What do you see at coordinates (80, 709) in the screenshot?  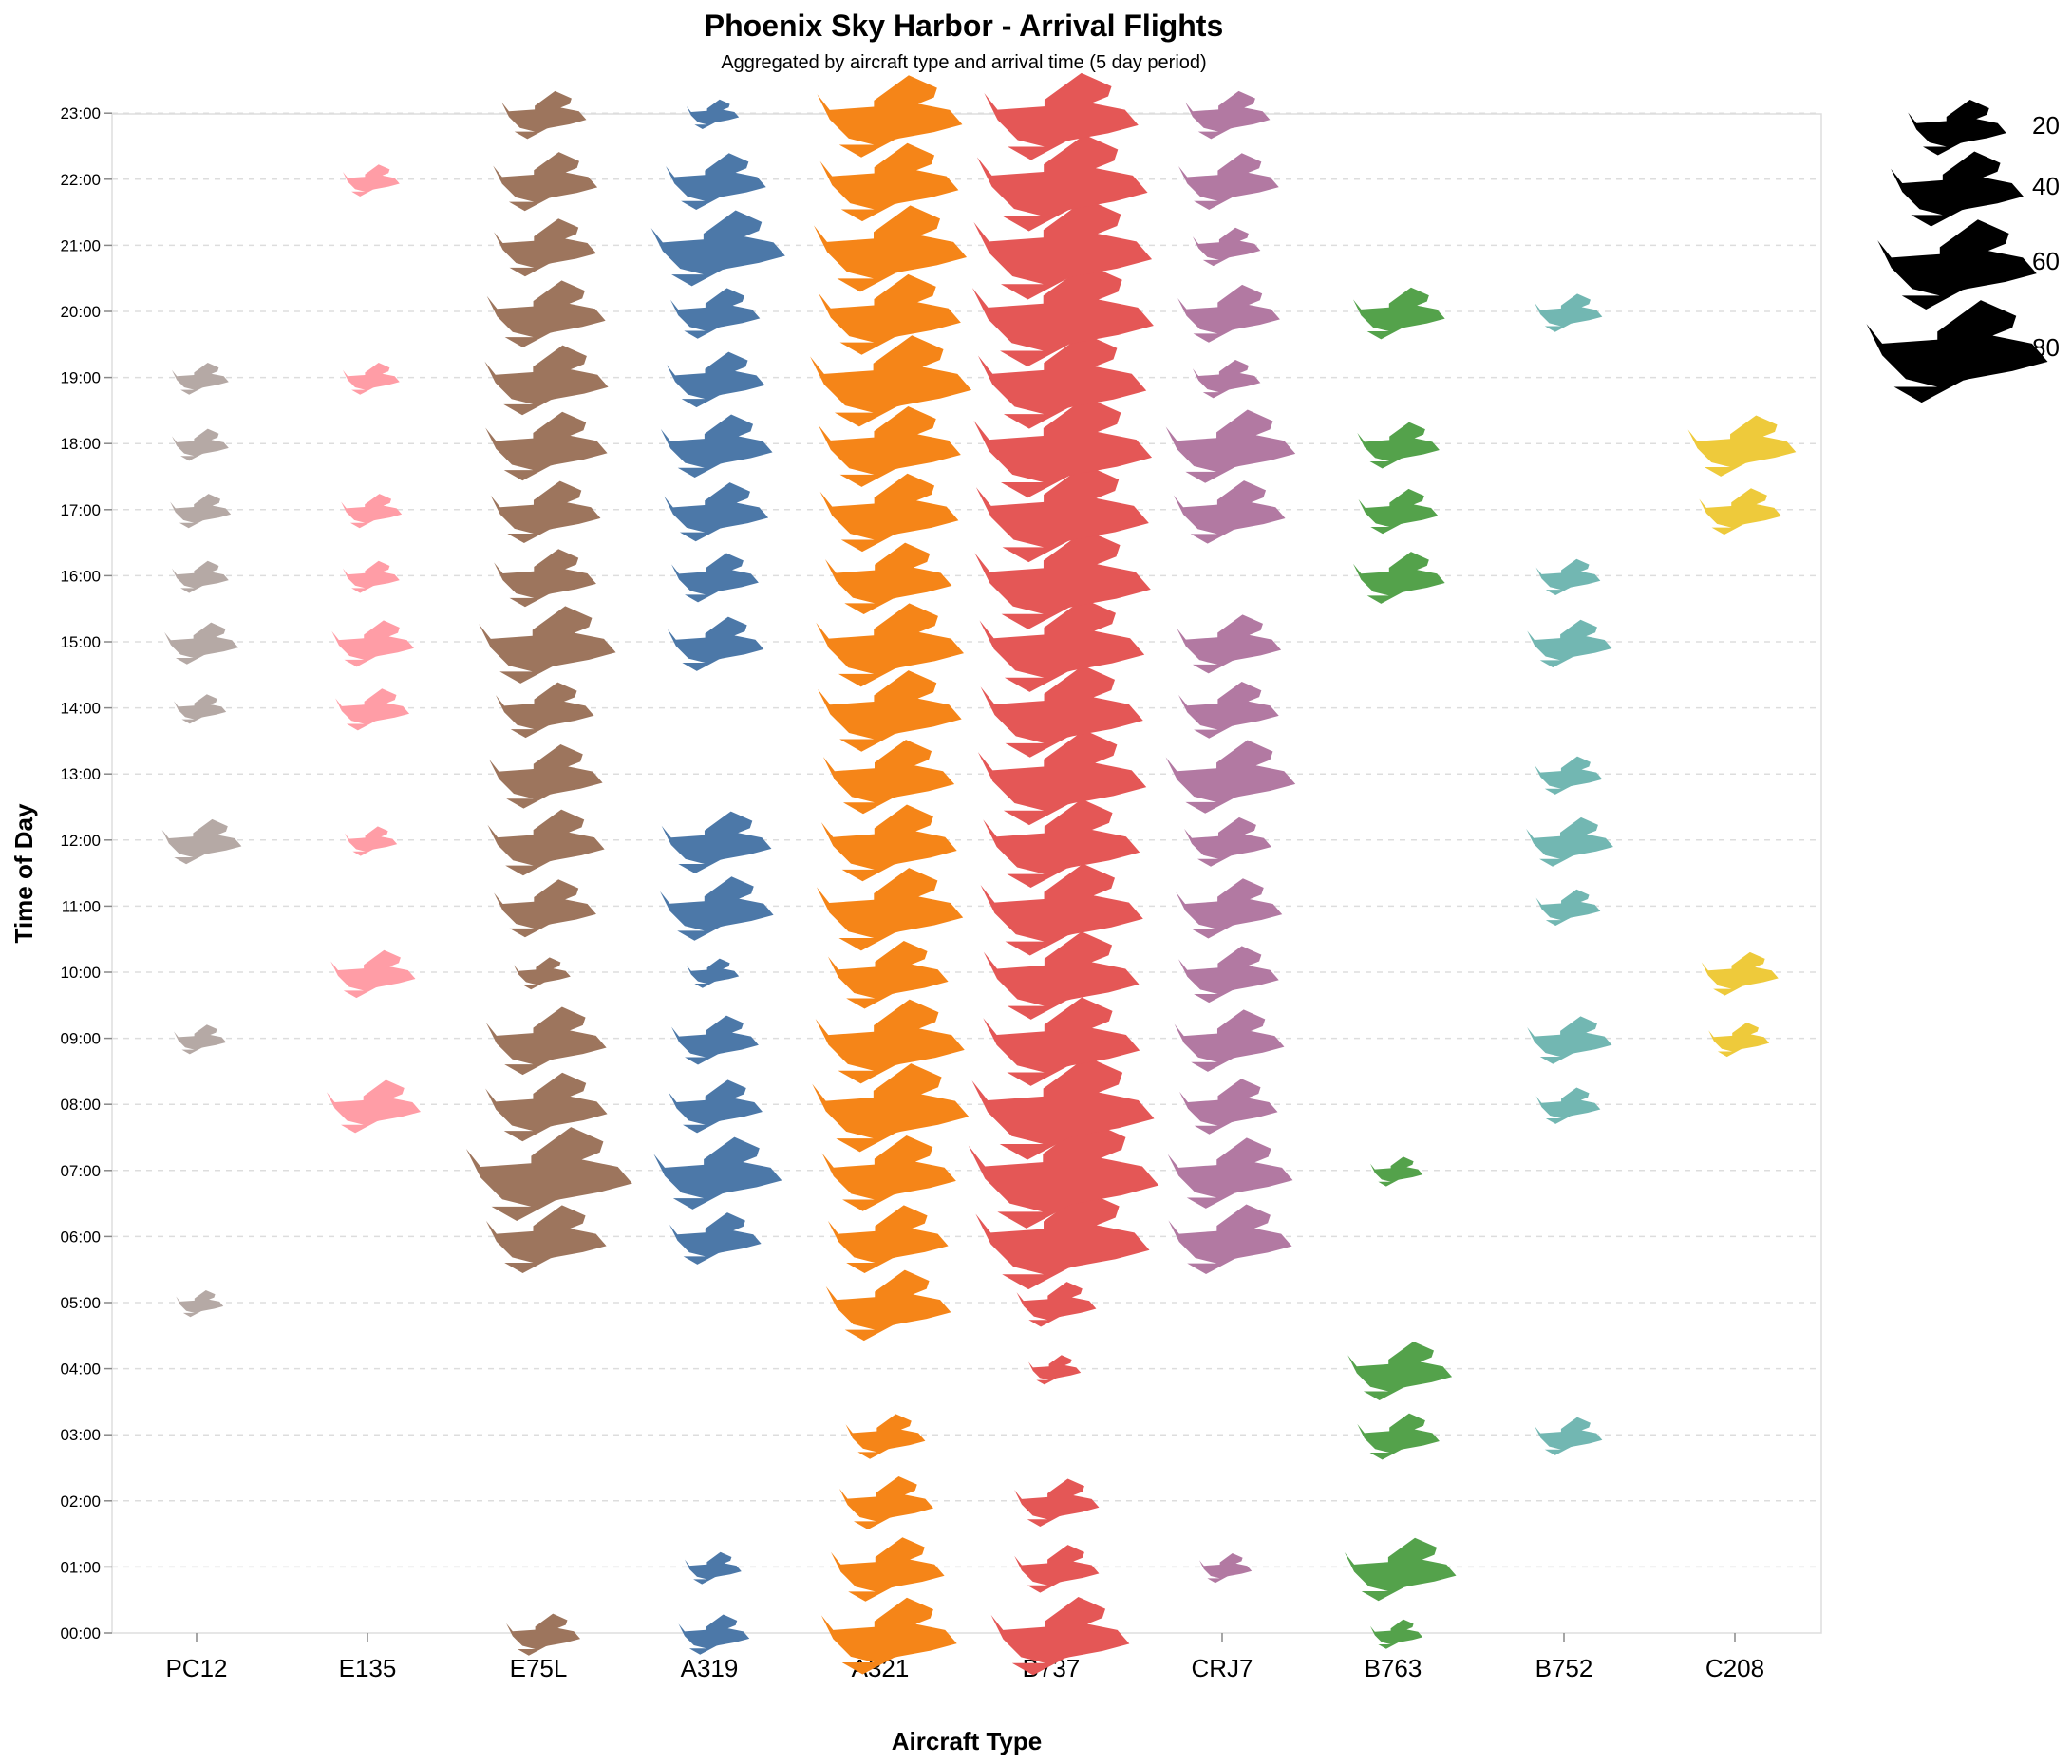 I see `y-tick-label: 14:00` at bounding box center [80, 709].